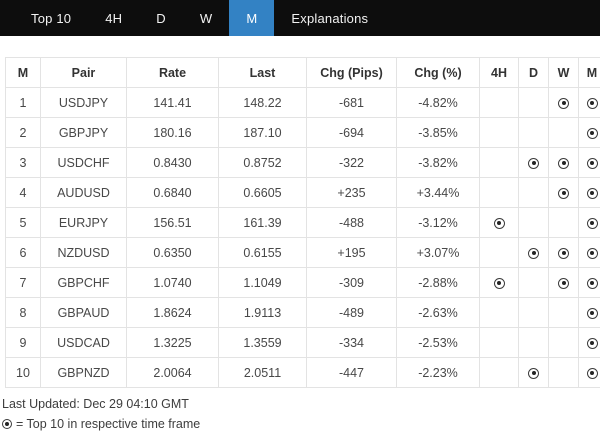 This screenshot has height=441, width=600. I want to click on last-cell: 161.39, so click(262, 222).